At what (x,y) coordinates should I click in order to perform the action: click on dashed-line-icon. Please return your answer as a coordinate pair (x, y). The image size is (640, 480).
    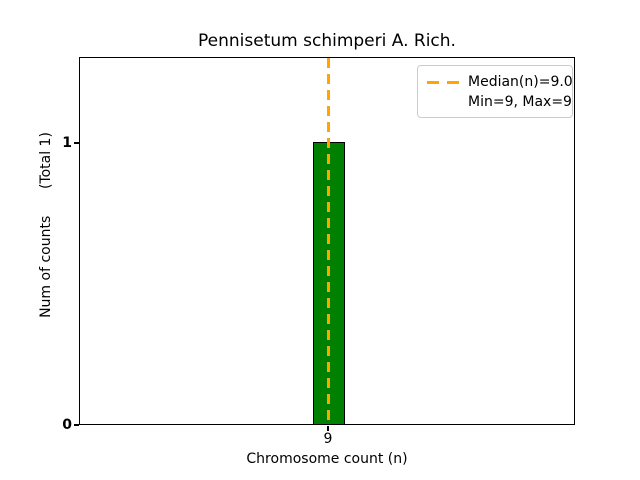
    Looking at the image, I should click on (443, 82).